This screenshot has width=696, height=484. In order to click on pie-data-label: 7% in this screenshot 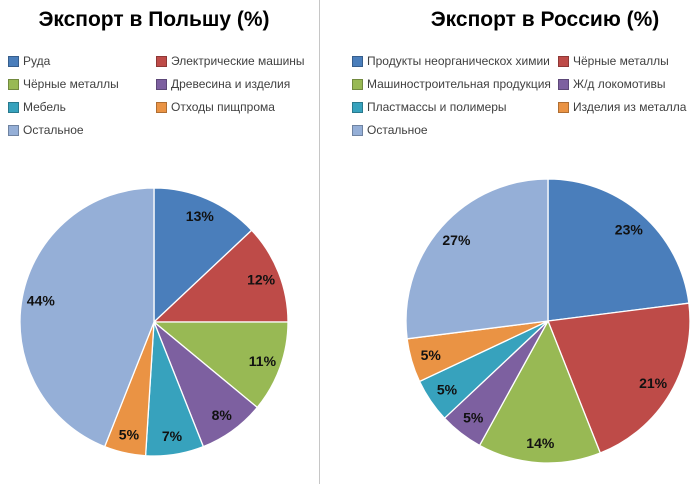, I will do `click(172, 436)`.